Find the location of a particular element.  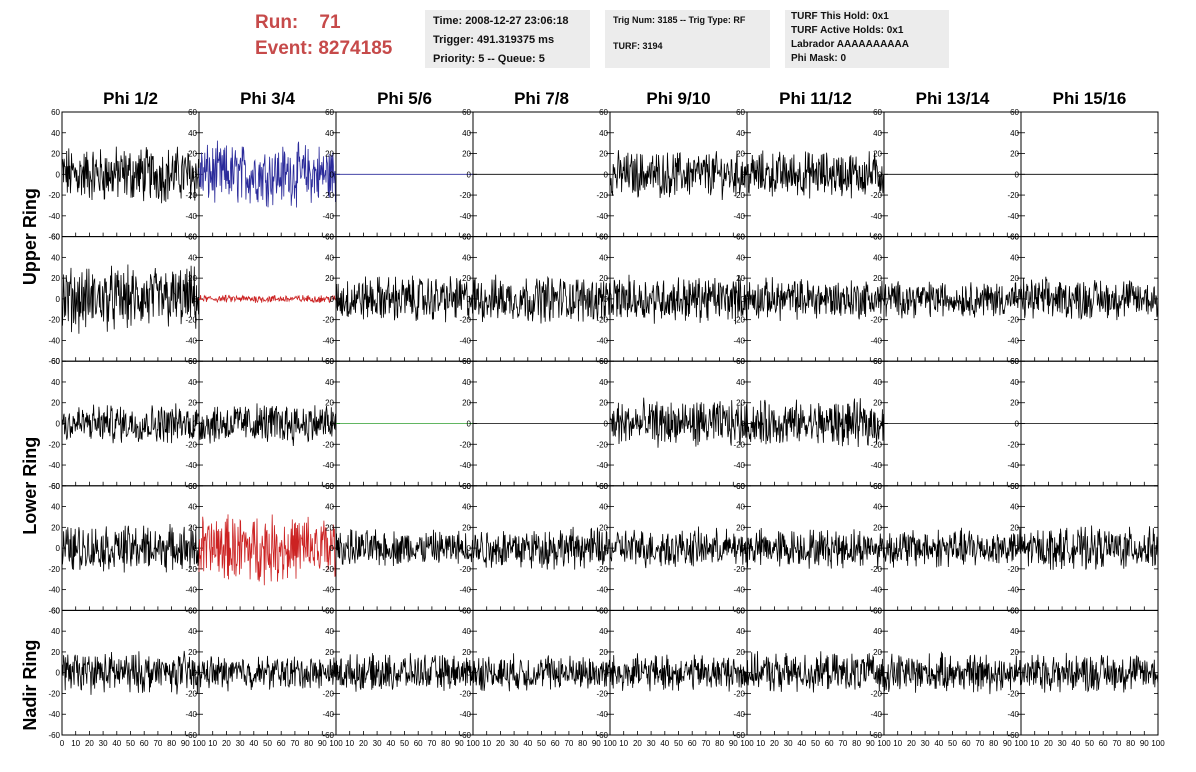

ring-label: Lower Ring is located at coordinates (30, 486).